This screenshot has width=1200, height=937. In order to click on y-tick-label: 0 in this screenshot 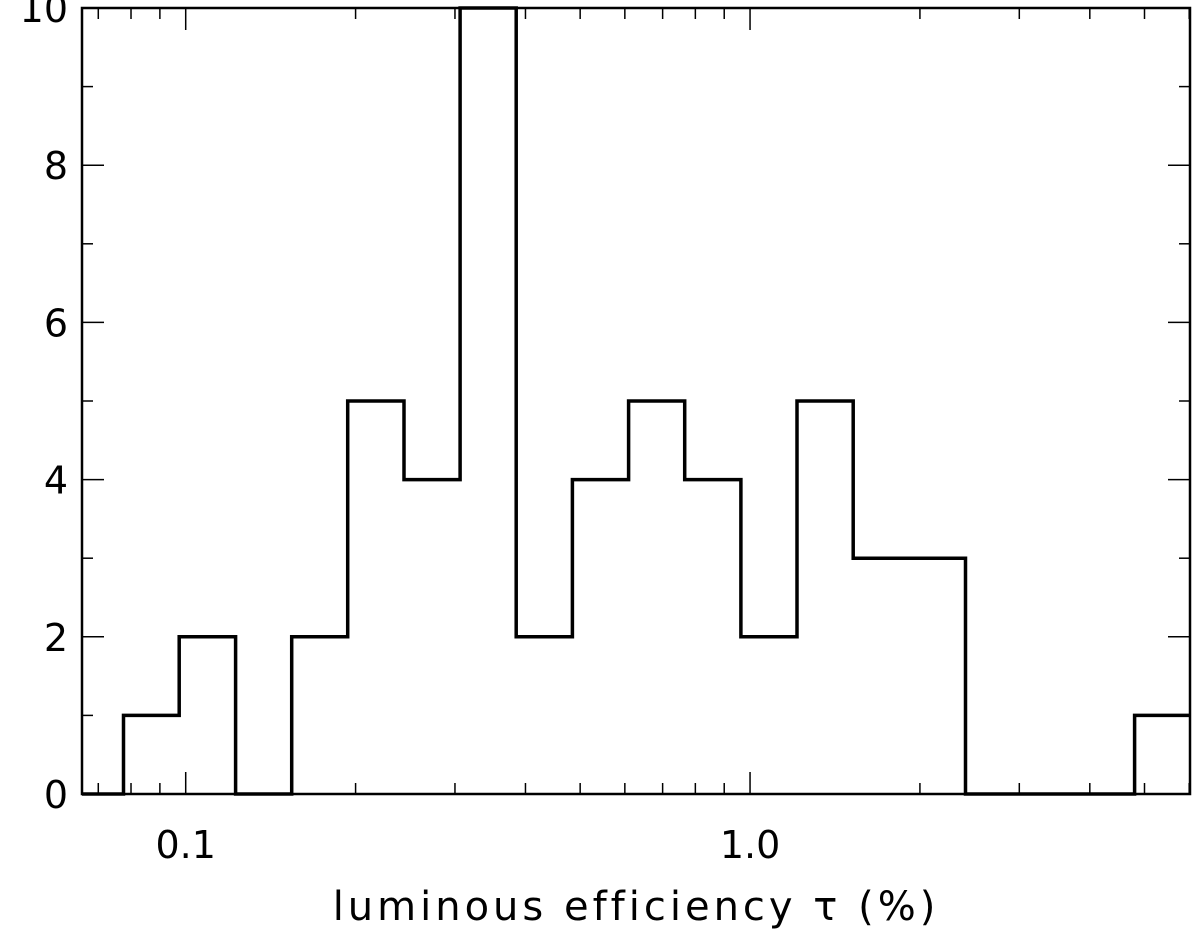, I will do `click(56, 795)`.